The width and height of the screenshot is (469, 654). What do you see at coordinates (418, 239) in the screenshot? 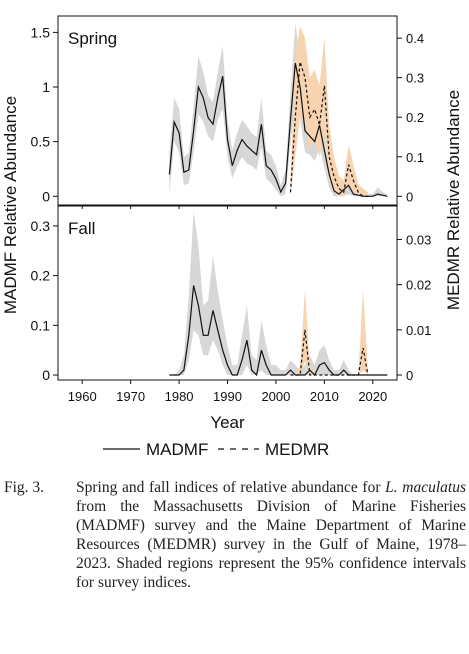
I see `right-tick-label: 0.03` at bounding box center [418, 239].